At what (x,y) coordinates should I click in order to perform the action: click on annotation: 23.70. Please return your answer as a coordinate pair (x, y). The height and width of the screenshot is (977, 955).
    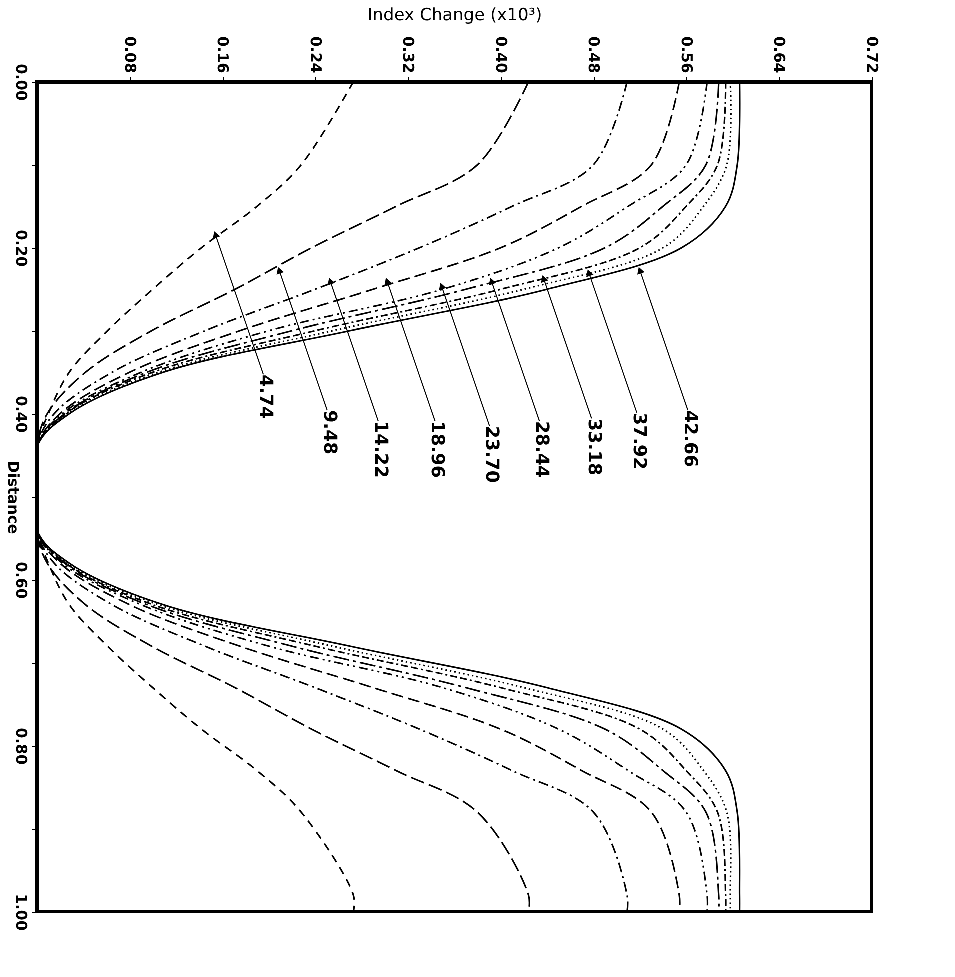
    Looking at the image, I should click on (492, 455).